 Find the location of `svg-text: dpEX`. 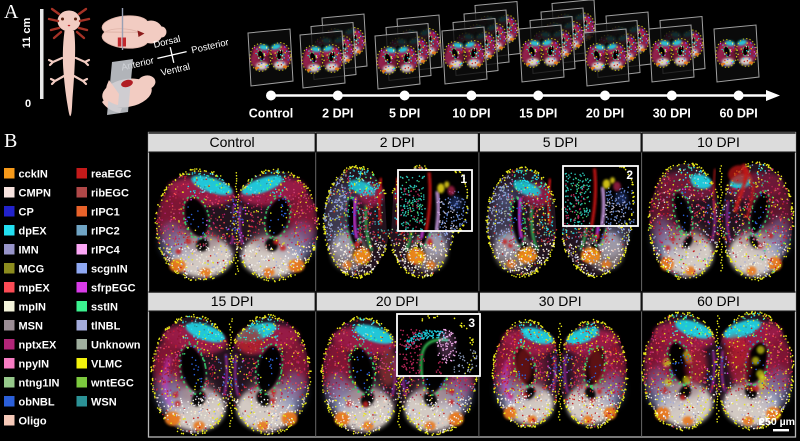

svg-text: dpEX is located at coordinates (33, 232).